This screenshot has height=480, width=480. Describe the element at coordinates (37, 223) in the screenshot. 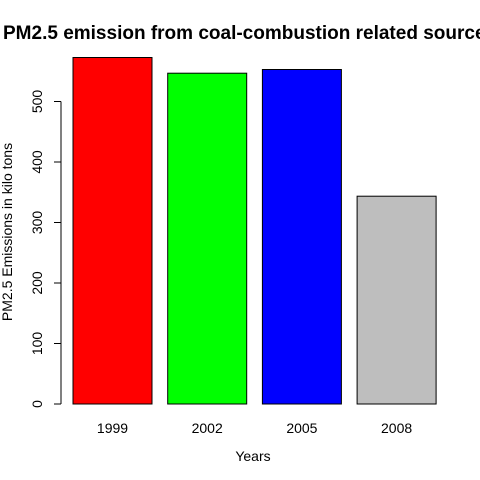

I see `y-tick-label: 300` at that location.